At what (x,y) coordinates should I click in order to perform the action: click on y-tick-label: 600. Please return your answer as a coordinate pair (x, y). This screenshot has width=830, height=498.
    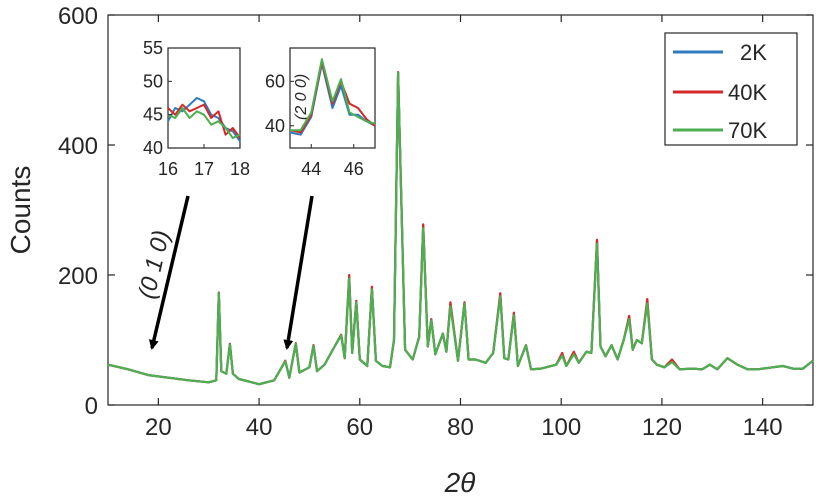
    Looking at the image, I should click on (78, 16).